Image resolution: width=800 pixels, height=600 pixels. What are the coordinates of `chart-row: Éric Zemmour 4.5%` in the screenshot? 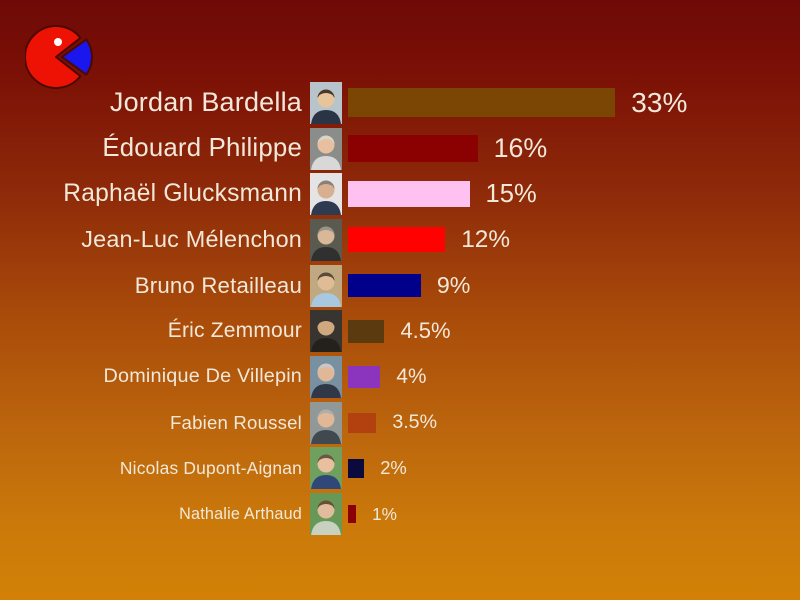 It's located at (400, 331).